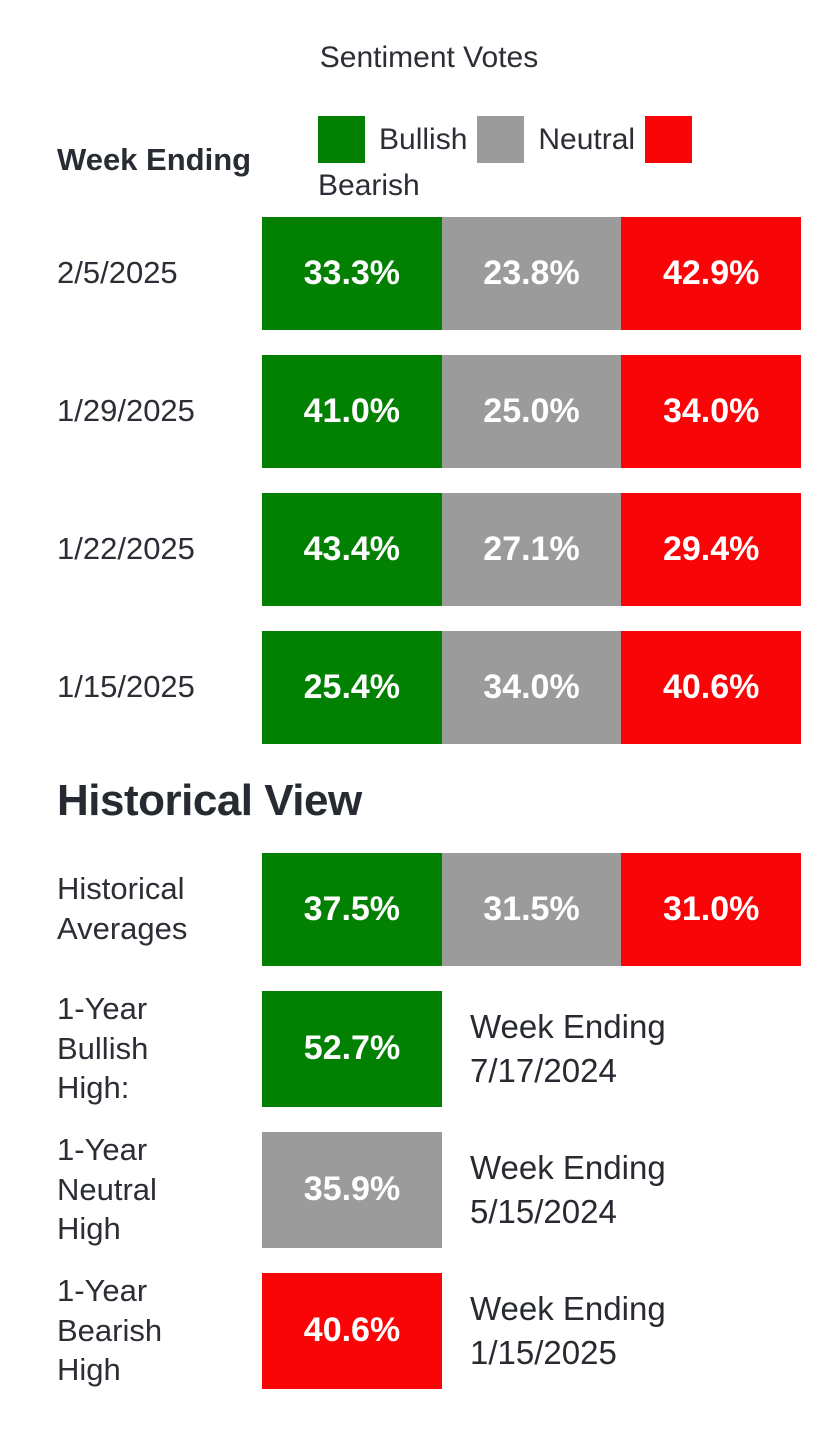 The height and width of the screenshot is (1430, 831). I want to click on neutral-value: 31.5%, so click(531, 908).